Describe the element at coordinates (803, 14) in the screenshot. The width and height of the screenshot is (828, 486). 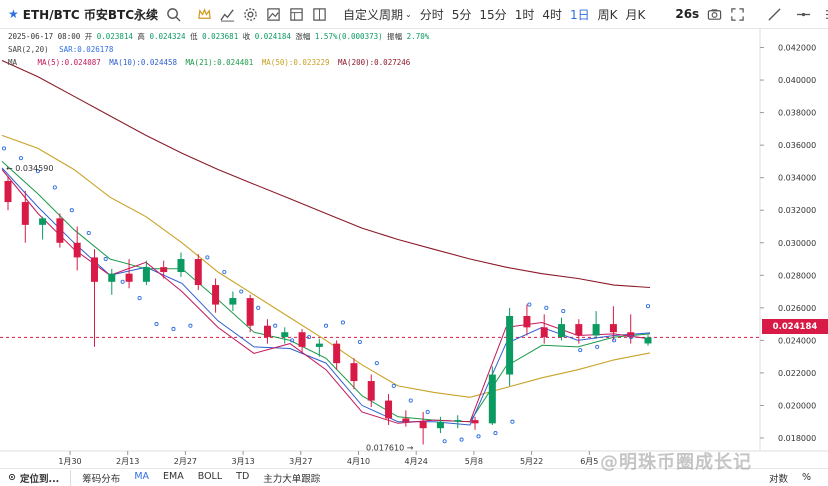
I see `horizontal-line-tool-icon` at that location.